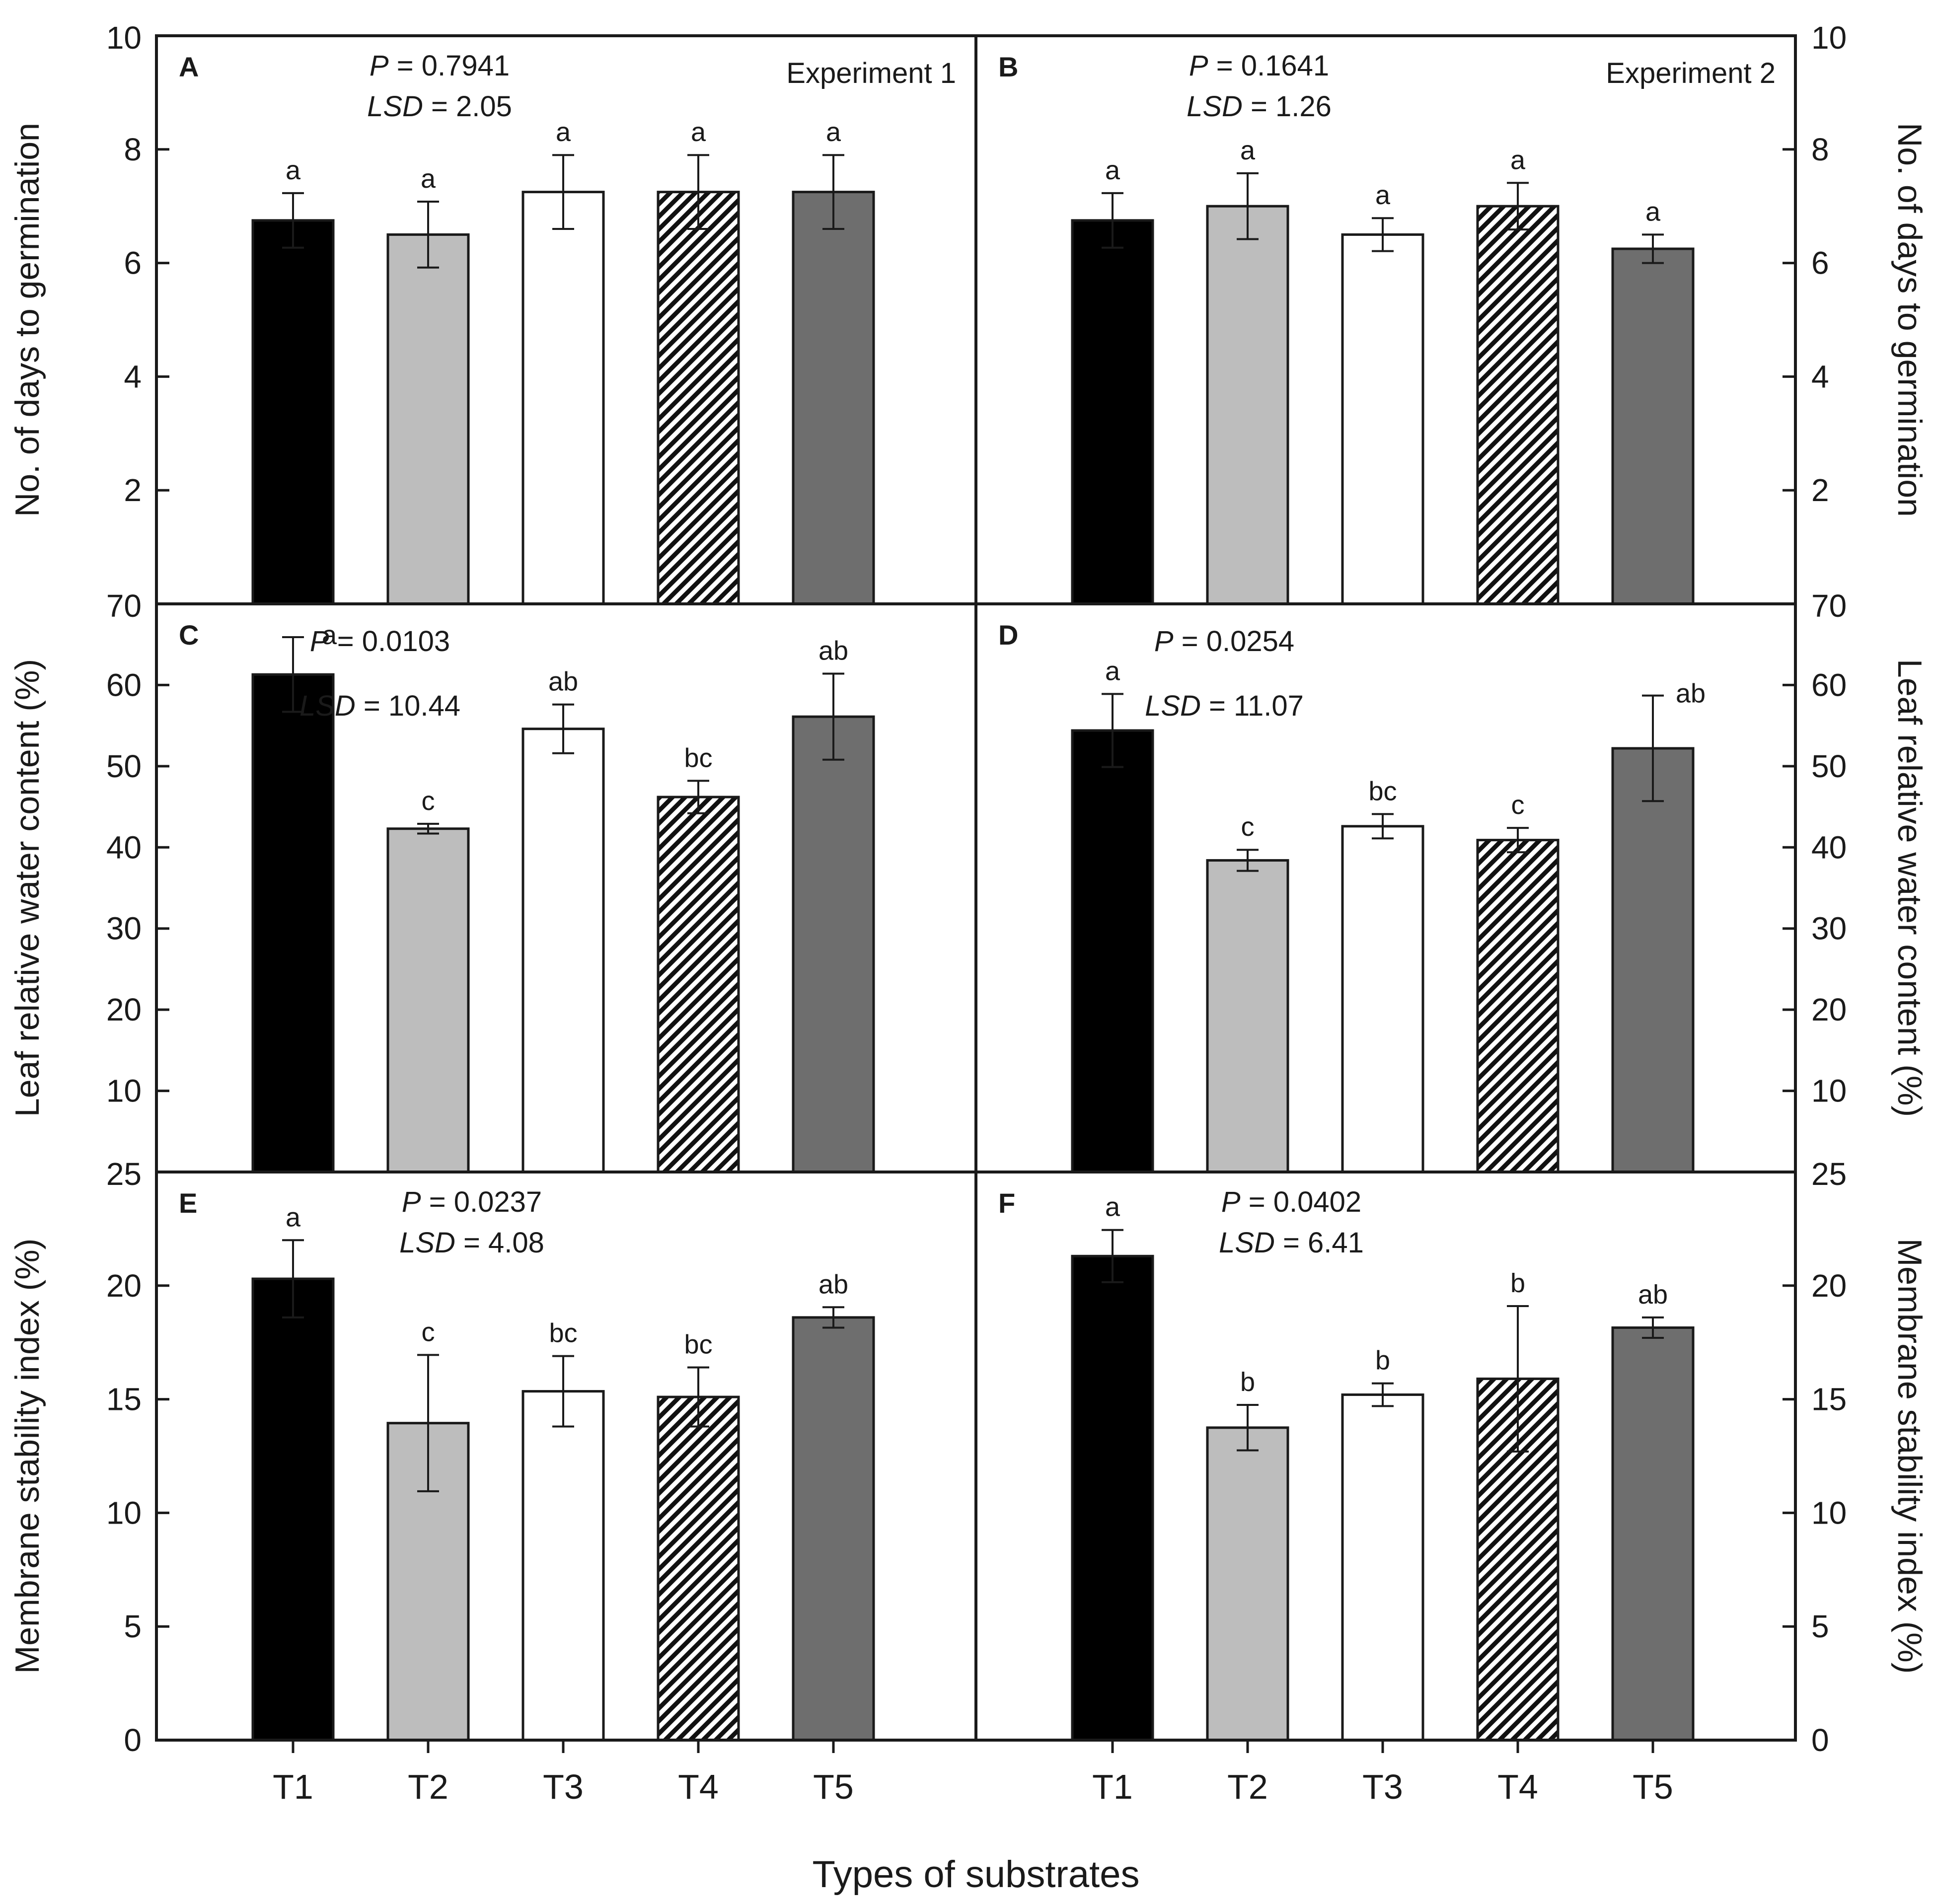  Describe the element at coordinates (1653, 426) in the screenshot. I see `bar-B-T5` at that location.